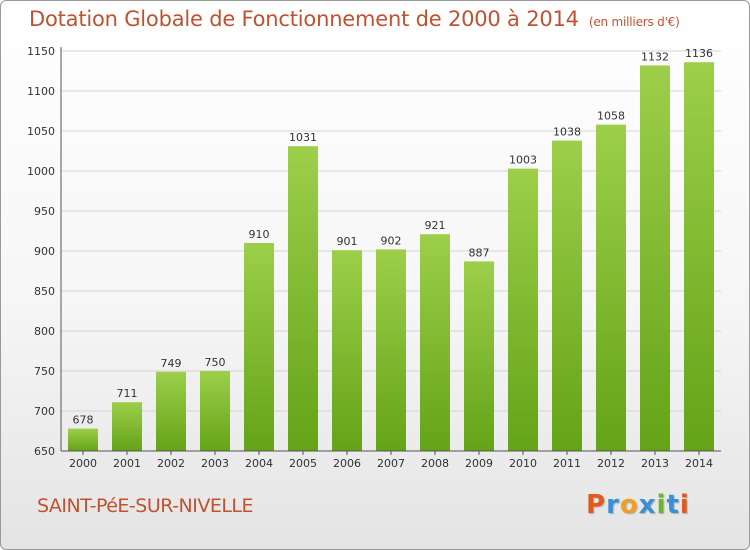 The width and height of the screenshot is (750, 550). I want to click on bar-2011, so click(567, 295).